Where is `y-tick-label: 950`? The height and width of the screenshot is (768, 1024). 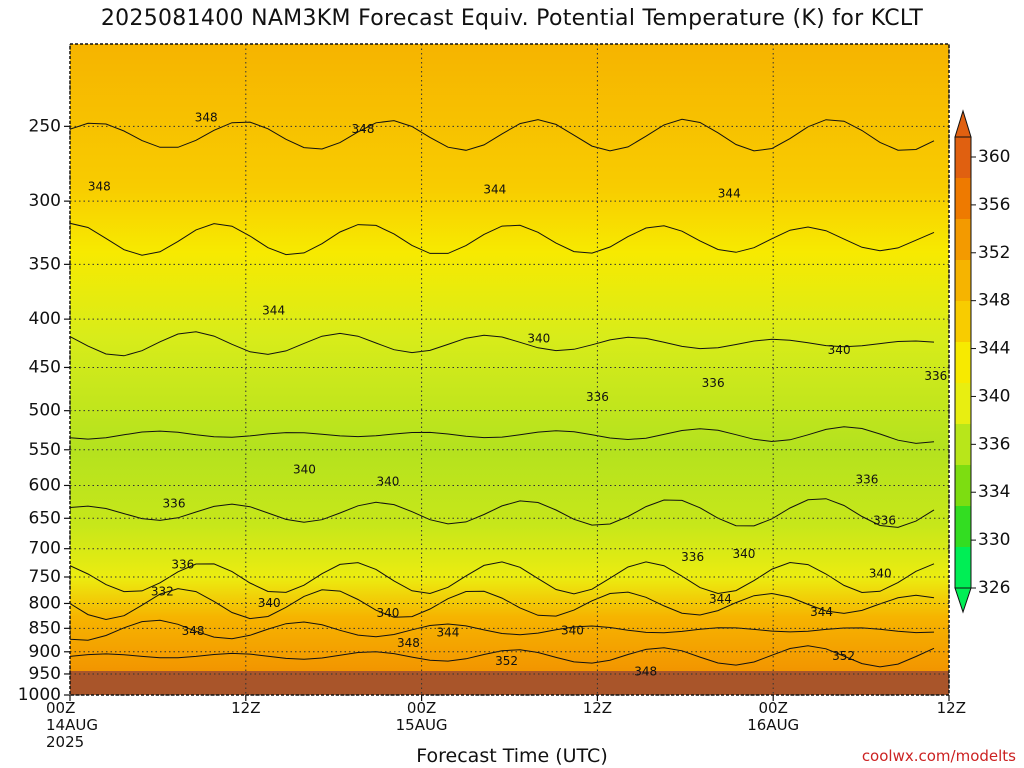
y-tick-label: 950 is located at coordinates (45, 674).